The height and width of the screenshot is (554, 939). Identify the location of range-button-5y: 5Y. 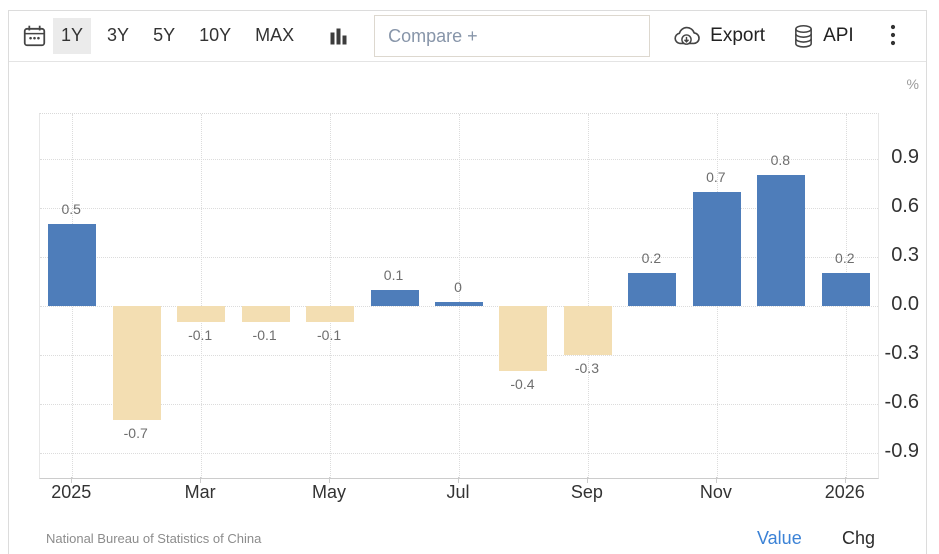
(164, 36).